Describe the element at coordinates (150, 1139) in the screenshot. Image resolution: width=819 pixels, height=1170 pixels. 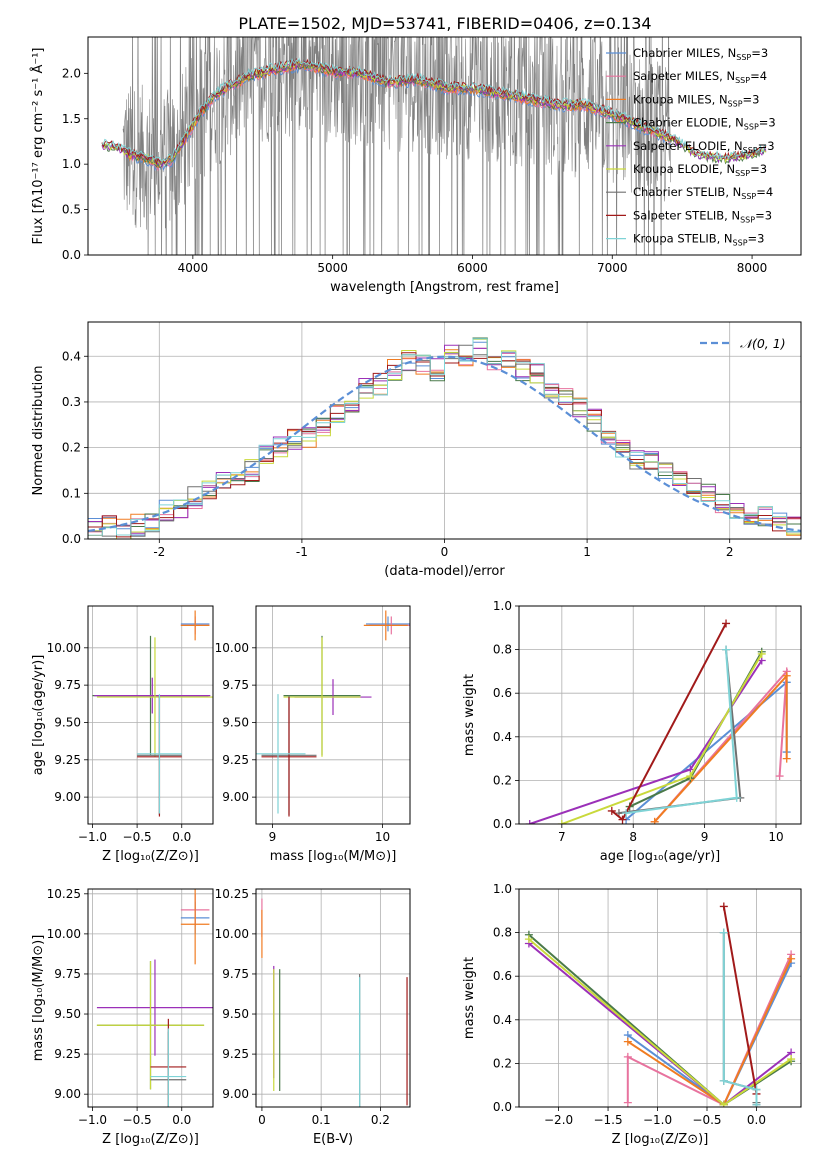
I see `mass_vs_Z_bars-xlabel: Z [log₁₀(Z/Z⊙)]` at that location.